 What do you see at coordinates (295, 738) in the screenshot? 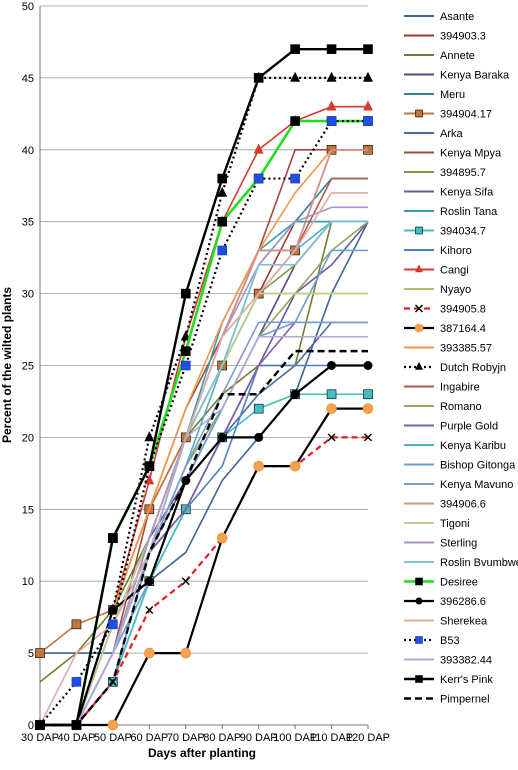
I see `x-tick-label: 100 DAP` at bounding box center [295, 738].